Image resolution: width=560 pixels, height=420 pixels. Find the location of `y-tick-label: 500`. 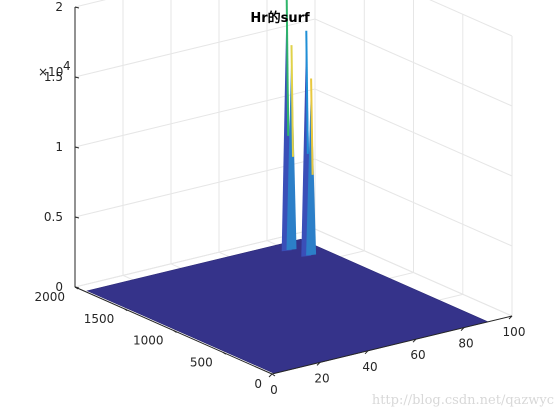

y-tick-label: 500 is located at coordinates (201, 362).